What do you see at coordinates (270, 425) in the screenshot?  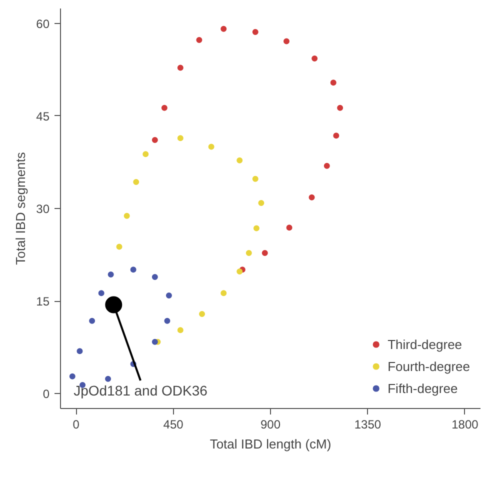 I see `x-tick-label: 900` at bounding box center [270, 425].